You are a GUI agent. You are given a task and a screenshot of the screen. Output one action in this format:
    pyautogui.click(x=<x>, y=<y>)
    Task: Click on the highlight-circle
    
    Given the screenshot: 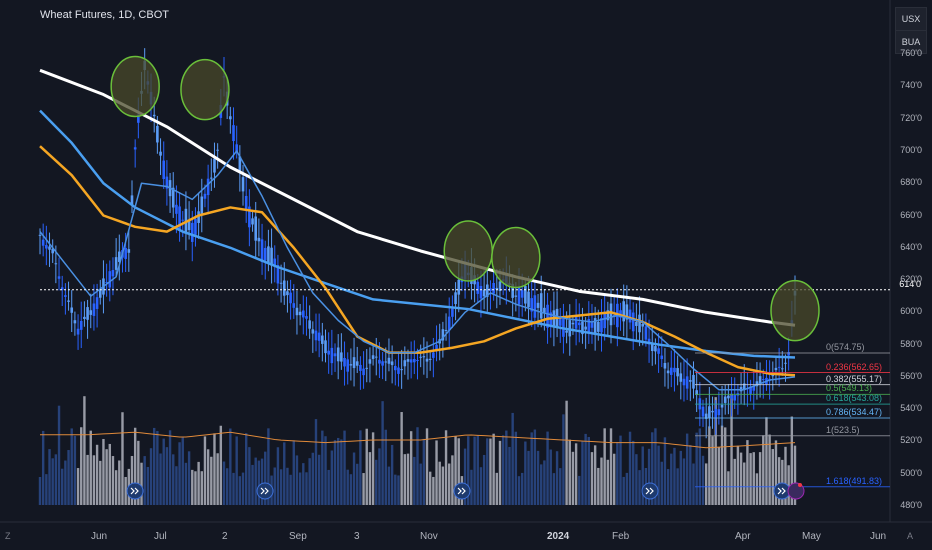 What is the action you would take?
    pyautogui.click(x=468, y=251)
    